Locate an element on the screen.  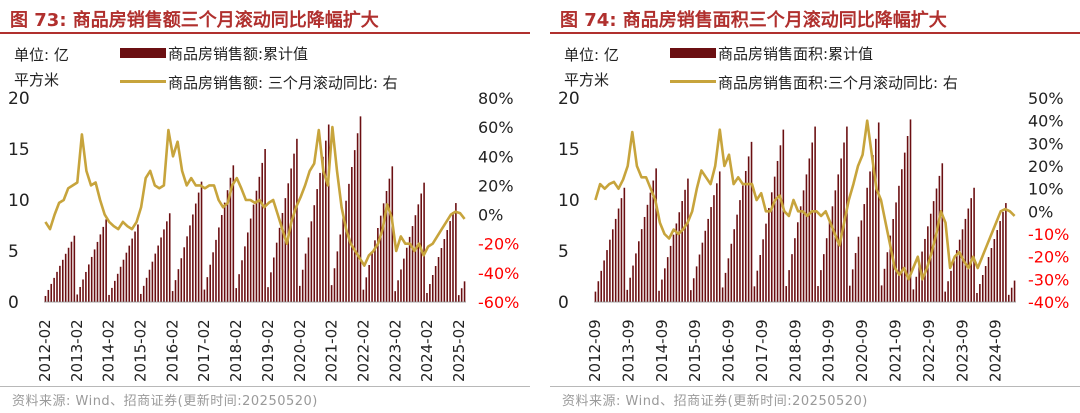
source-divider is located at coordinates (265, 386).